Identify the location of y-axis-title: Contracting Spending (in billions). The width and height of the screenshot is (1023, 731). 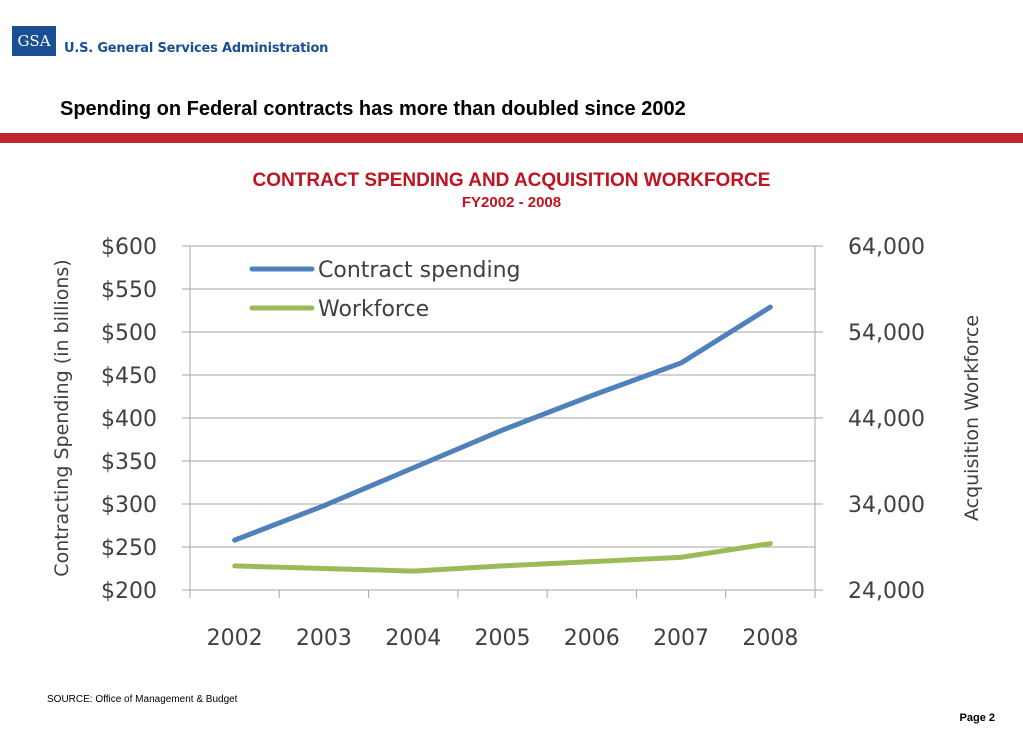
(62, 417).